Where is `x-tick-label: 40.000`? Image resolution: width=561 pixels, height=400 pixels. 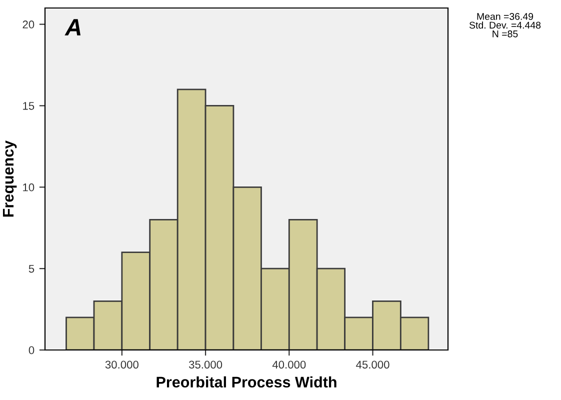
x-tick-label: 40.000 is located at coordinates (289, 364).